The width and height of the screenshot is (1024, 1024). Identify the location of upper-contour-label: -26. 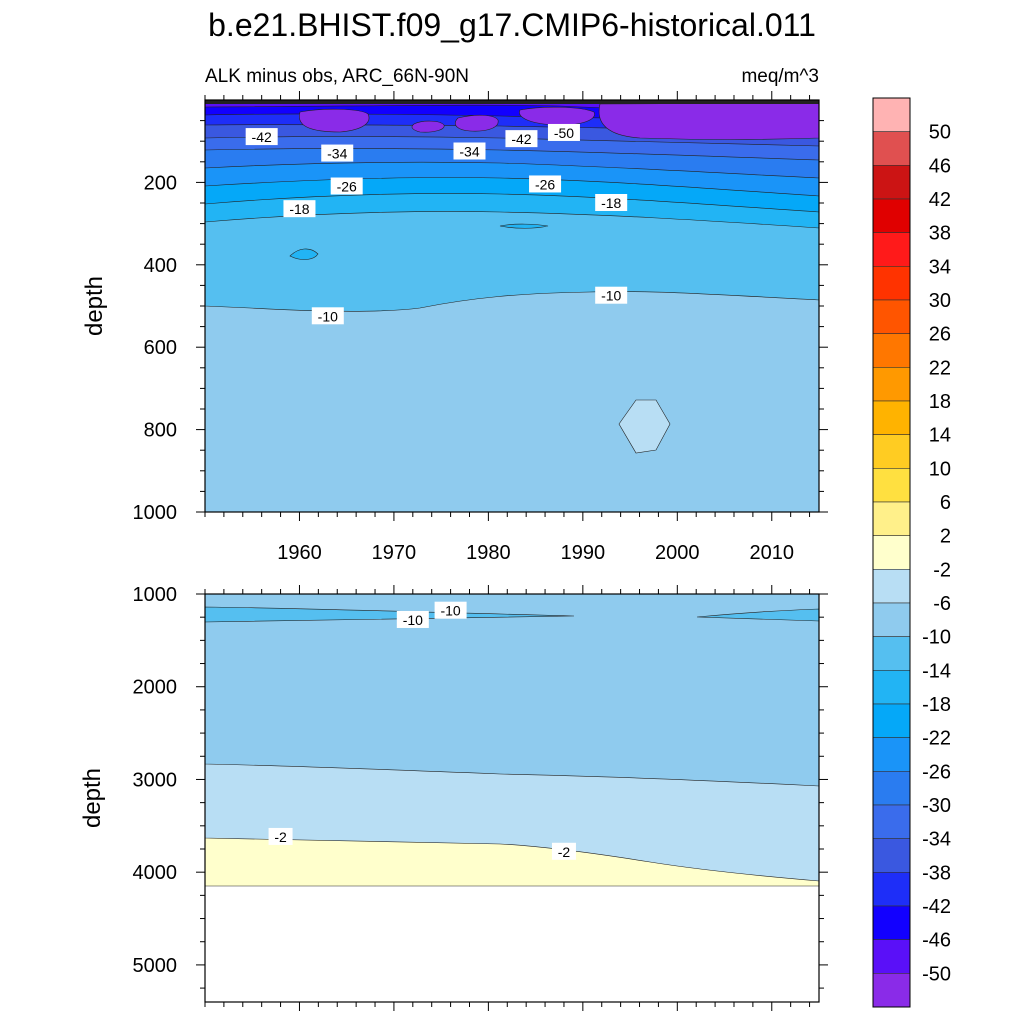
(347, 187).